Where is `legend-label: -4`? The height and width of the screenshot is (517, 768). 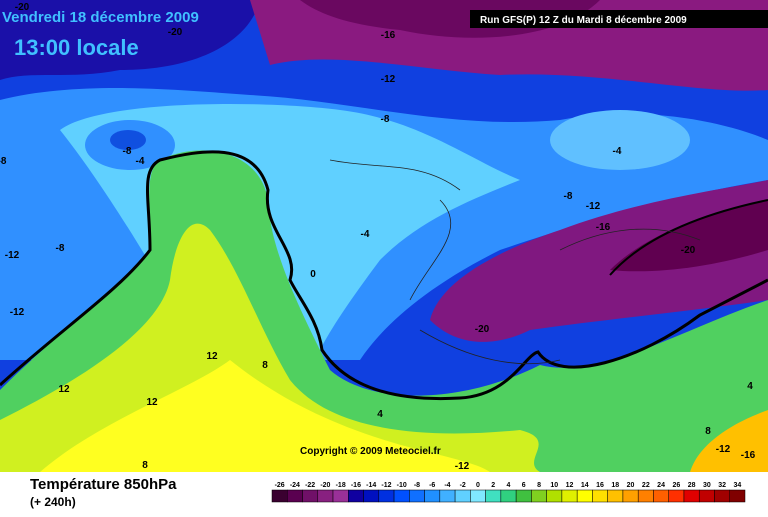 legend-label: -4 is located at coordinates (447, 485).